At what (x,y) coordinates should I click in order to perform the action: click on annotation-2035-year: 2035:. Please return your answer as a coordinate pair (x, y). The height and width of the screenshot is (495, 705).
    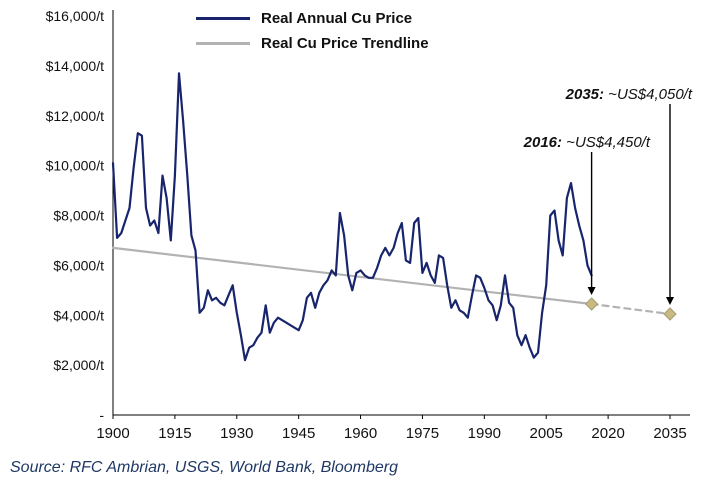
    Looking at the image, I should click on (585, 94).